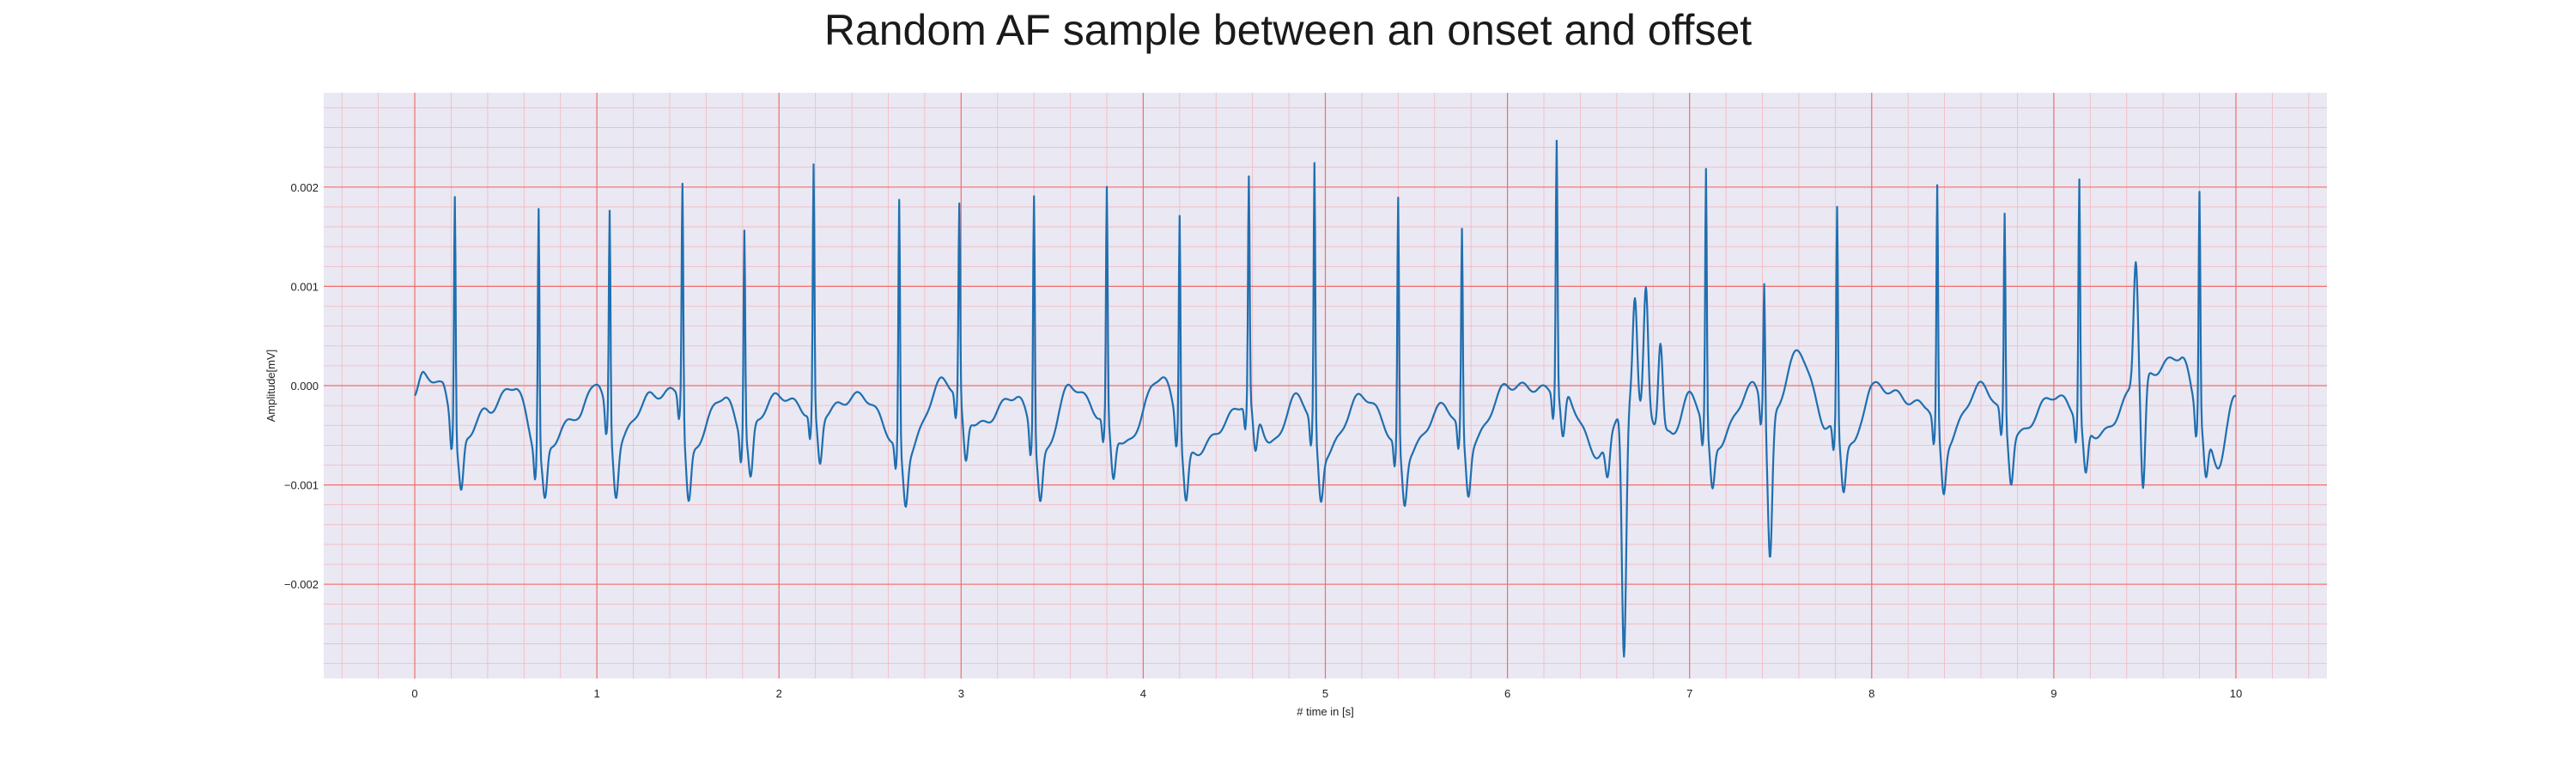 This screenshot has height=773, width=2576. Describe the element at coordinates (779, 693) in the screenshot. I see `x-tick-label: 2` at that location.